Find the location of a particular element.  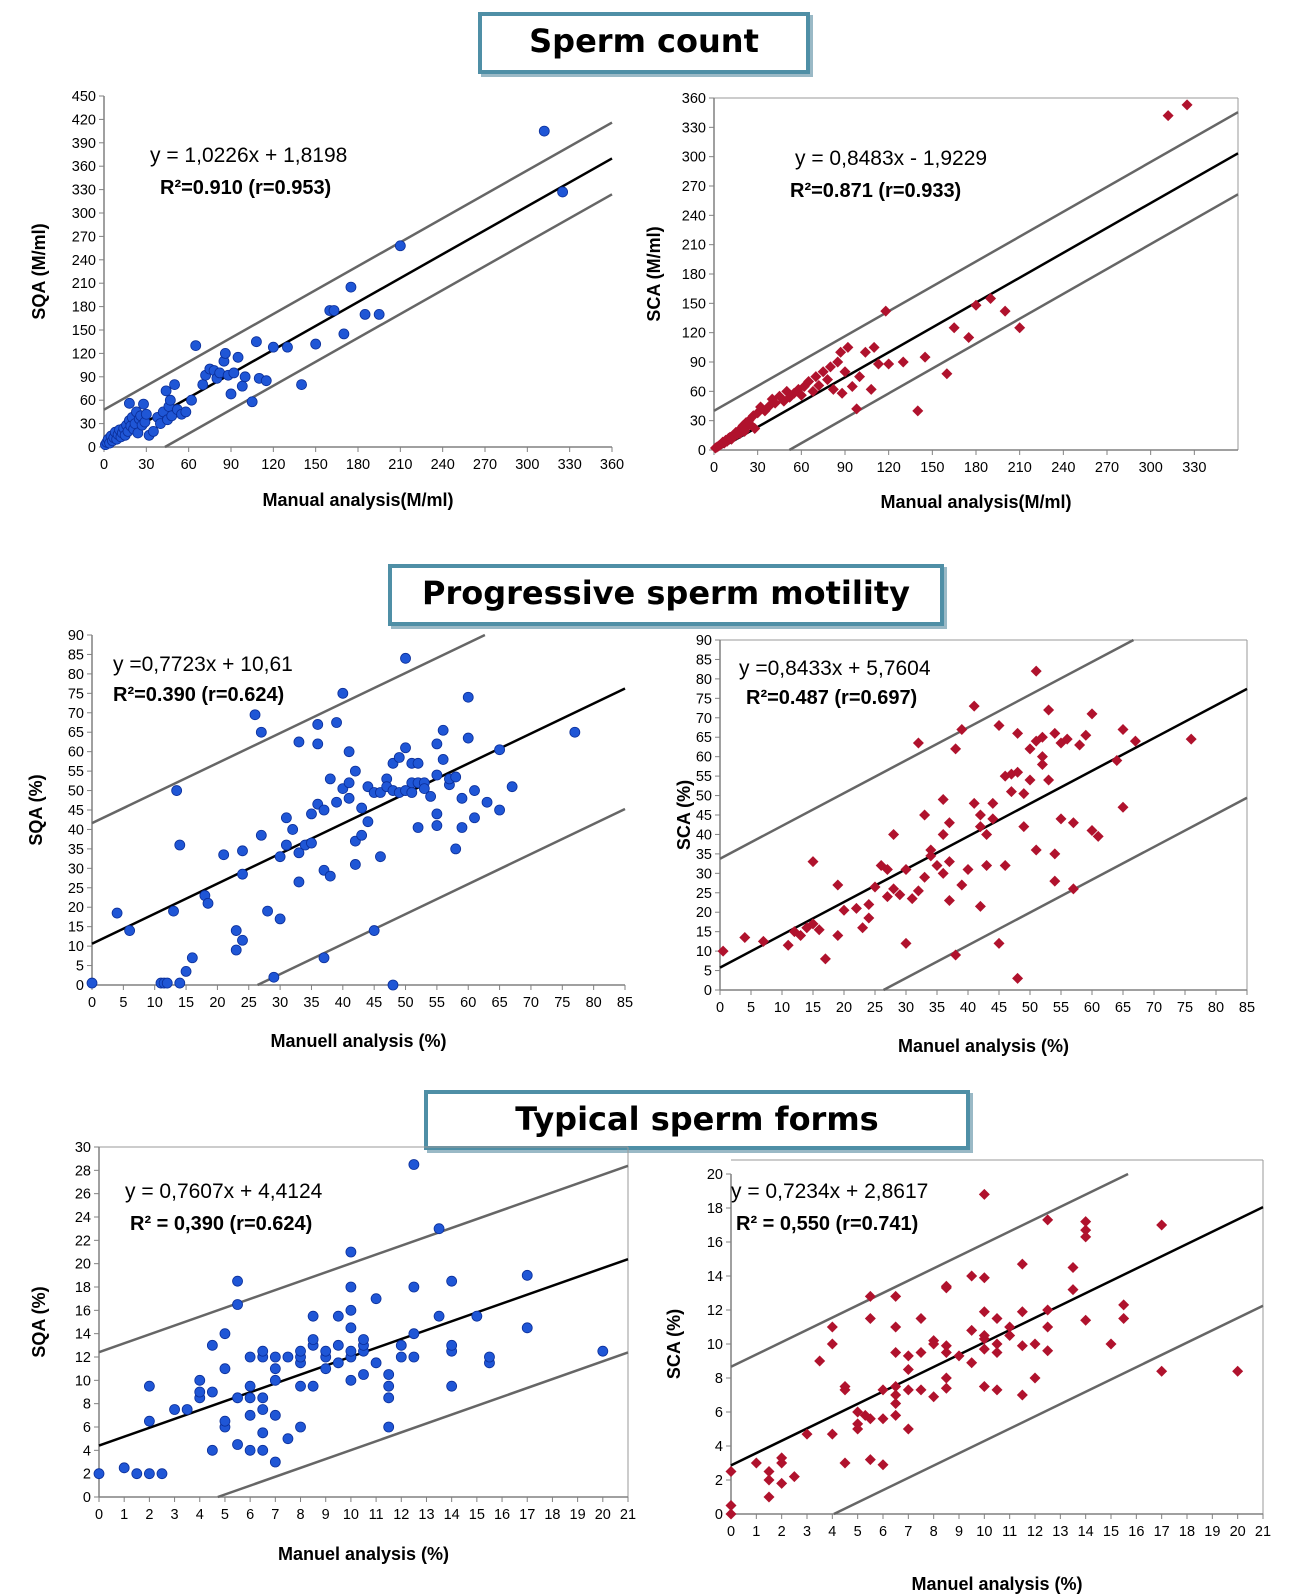

x-tick-label: 150 is located at coordinates (932, 468).